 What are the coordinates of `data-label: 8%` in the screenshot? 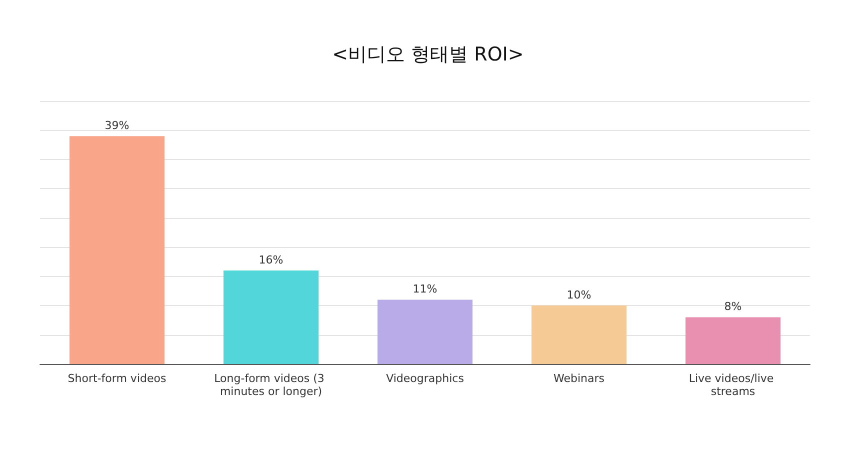 It's located at (733, 307).